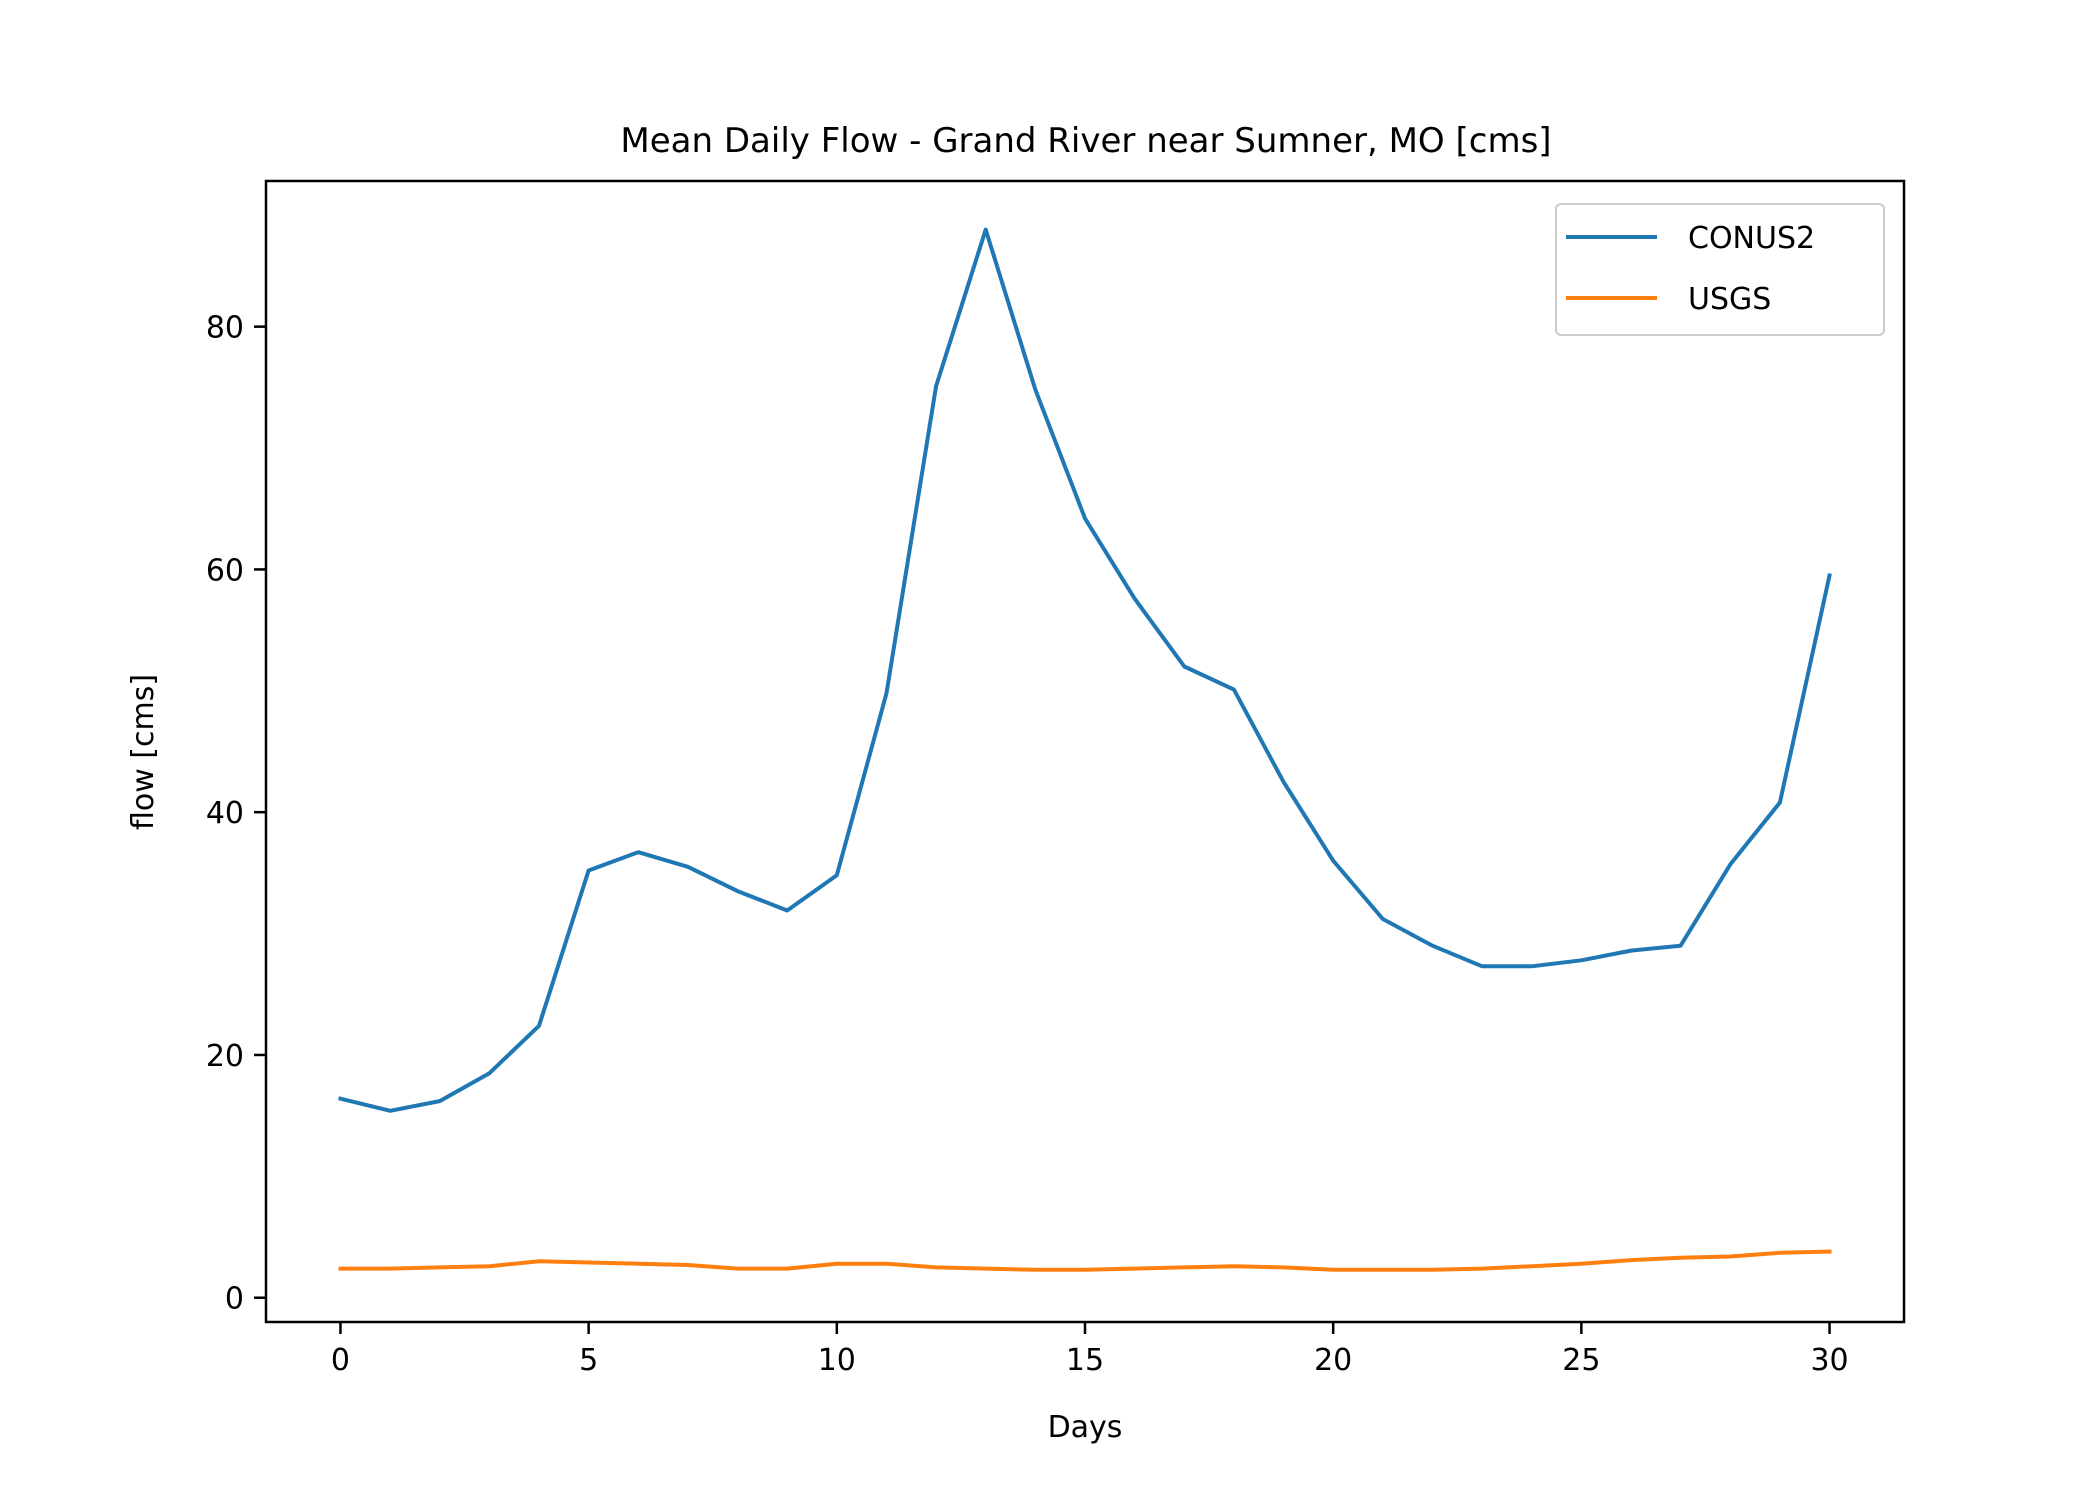  What do you see at coordinates (837, 1360) in the screenshot?
I see `x-tick-label: 10` at bounding box center [837, 1360].